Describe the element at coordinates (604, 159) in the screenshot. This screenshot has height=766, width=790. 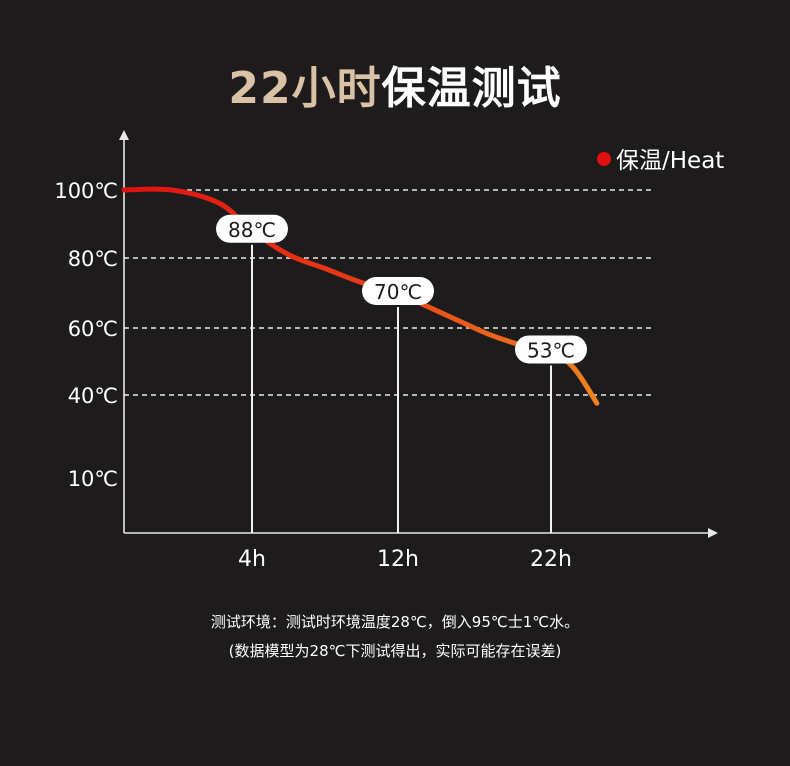
I see `legend-marker-dot` at that location.